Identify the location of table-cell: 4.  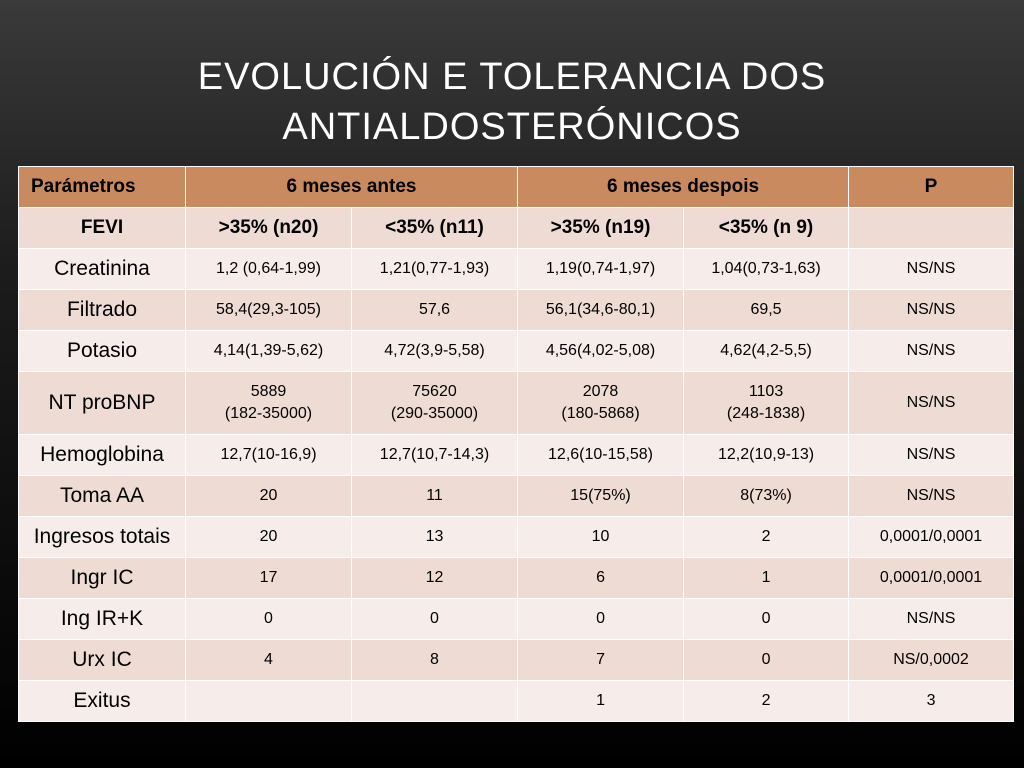
(268, 660).